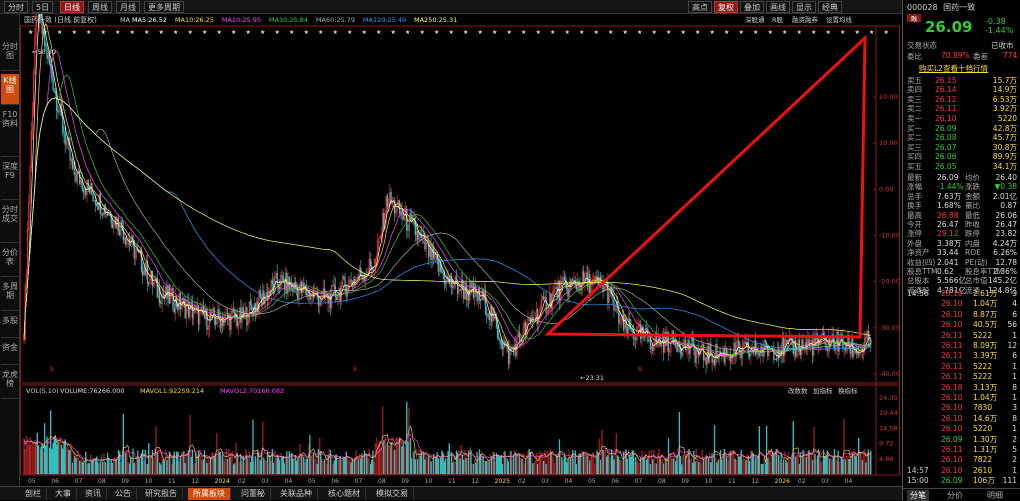 The image size is (1020, 501). What do you see at coordinates (700, 7) in the screenshot?
I see `toolbar-right-0: 高点` at bounding box center [700, 7].